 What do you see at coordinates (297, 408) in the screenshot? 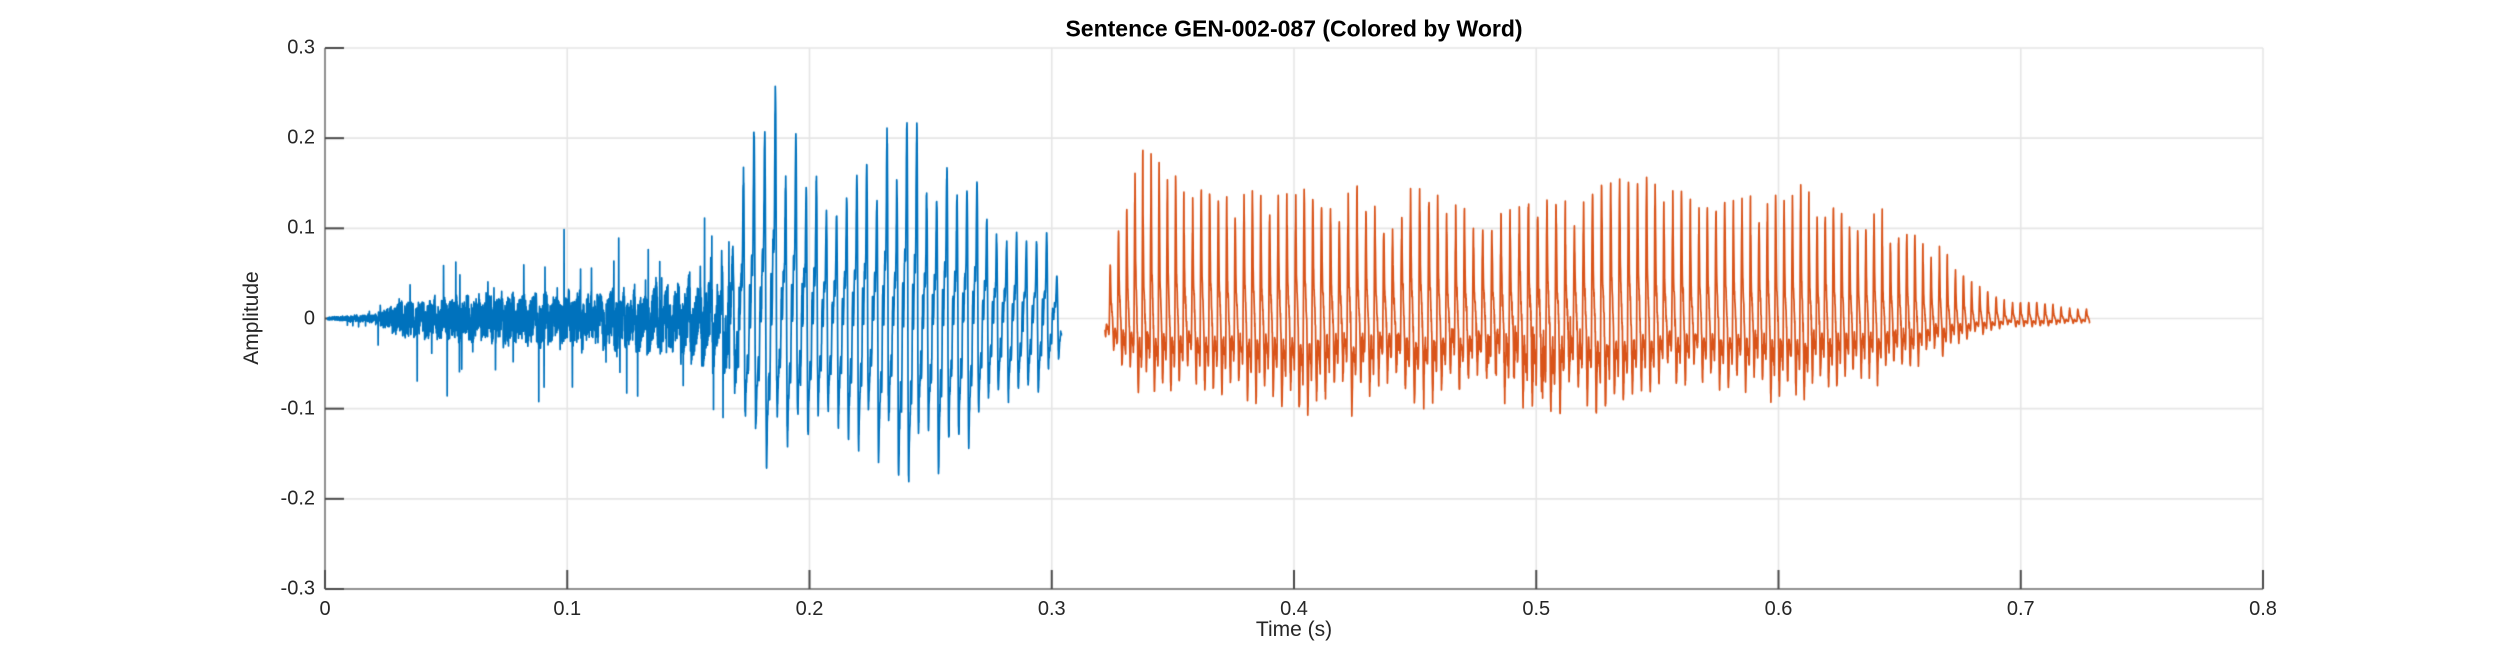
I see `y-tick-label: -0.1` at bounding box center [297, 408].